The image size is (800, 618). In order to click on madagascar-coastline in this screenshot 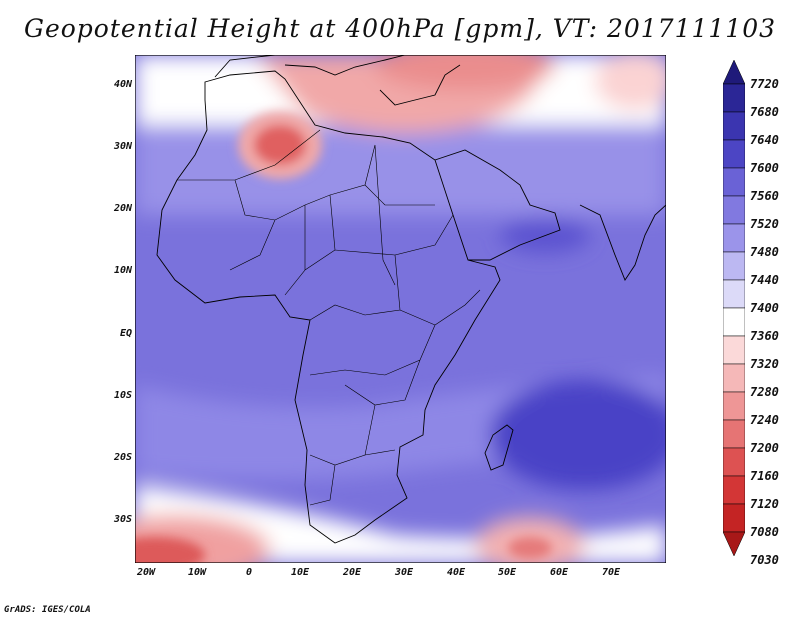, I will do `click(499, 447)`.